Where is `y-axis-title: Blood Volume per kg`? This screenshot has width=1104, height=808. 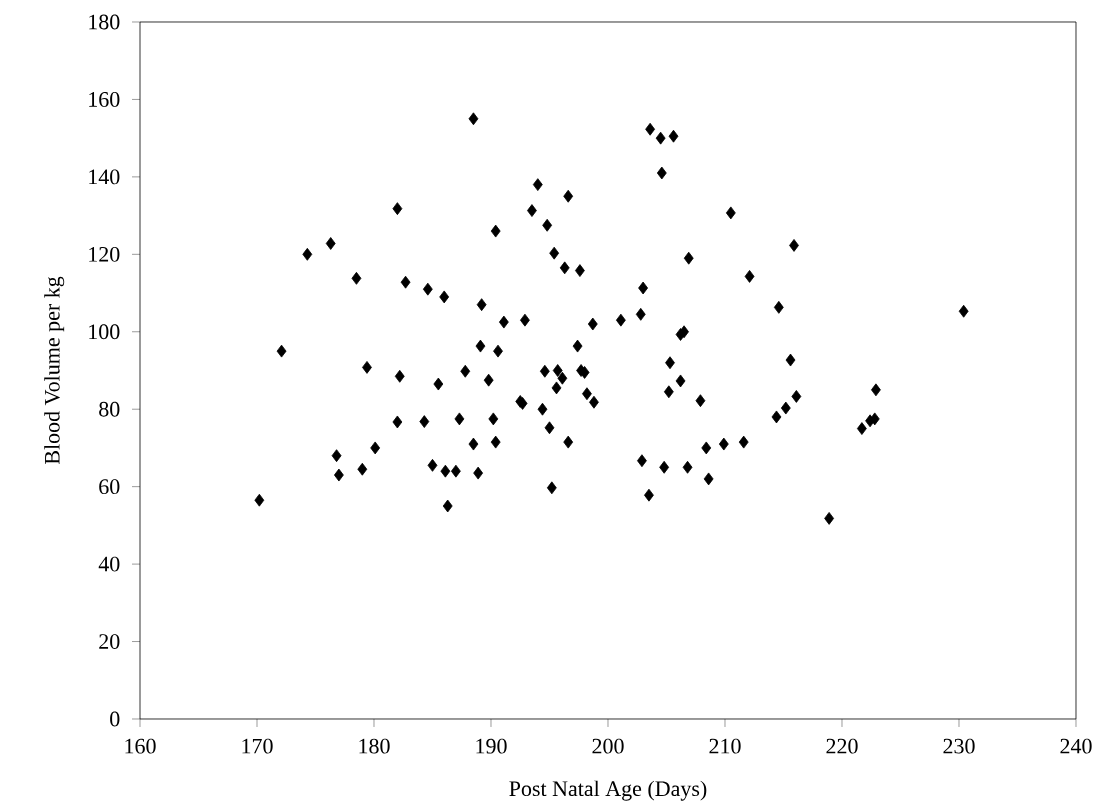 y-axis-title: Blood Volume per kg is located at coordinates (54, 370).